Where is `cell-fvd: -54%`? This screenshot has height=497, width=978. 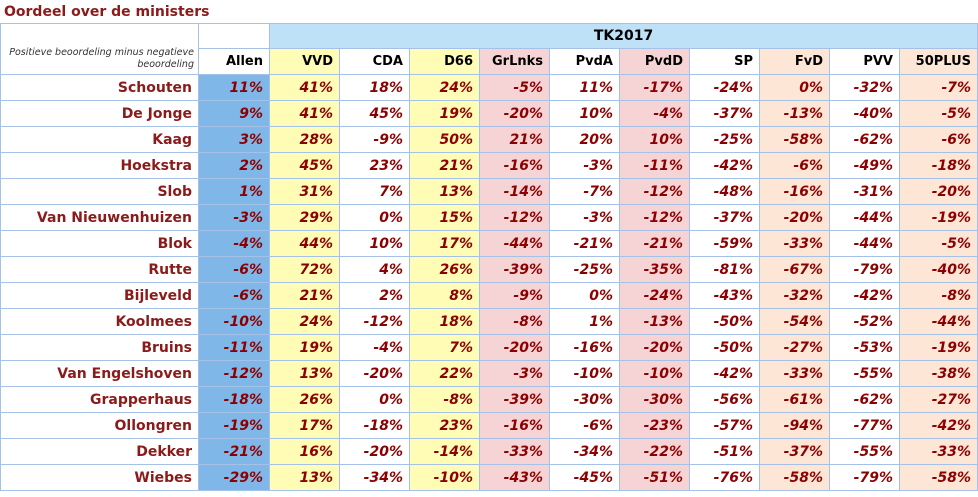 cell-fvd: -54% is located at coordinates (794, 321).